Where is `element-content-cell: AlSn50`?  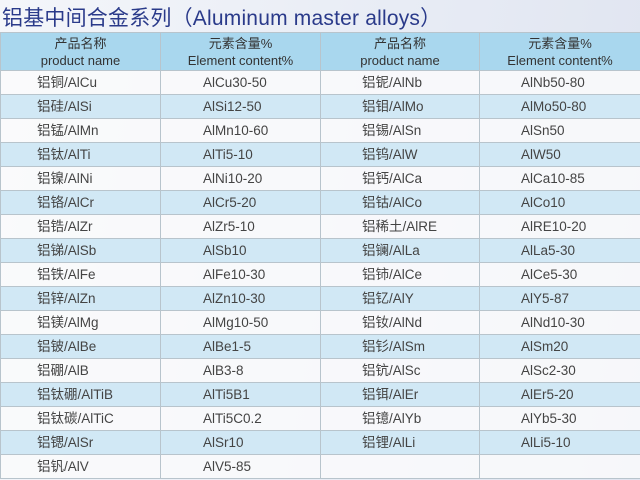
element-content-cell: AlSn50 is located at coordinates (559, 130).